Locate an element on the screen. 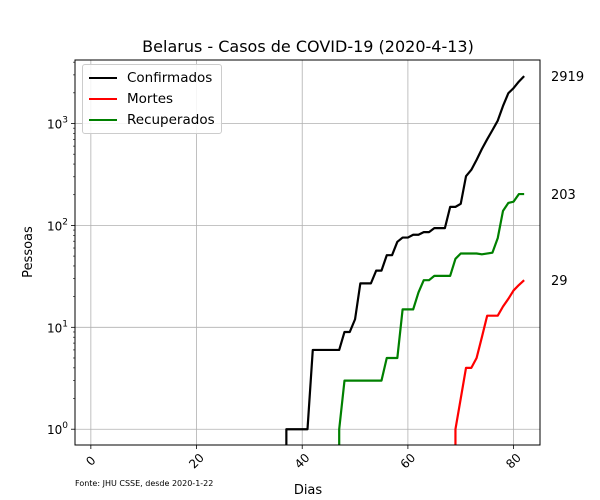 This screenshot has height=500, width=600. x-axis-label: Dias is located at coordinates (308, 490).